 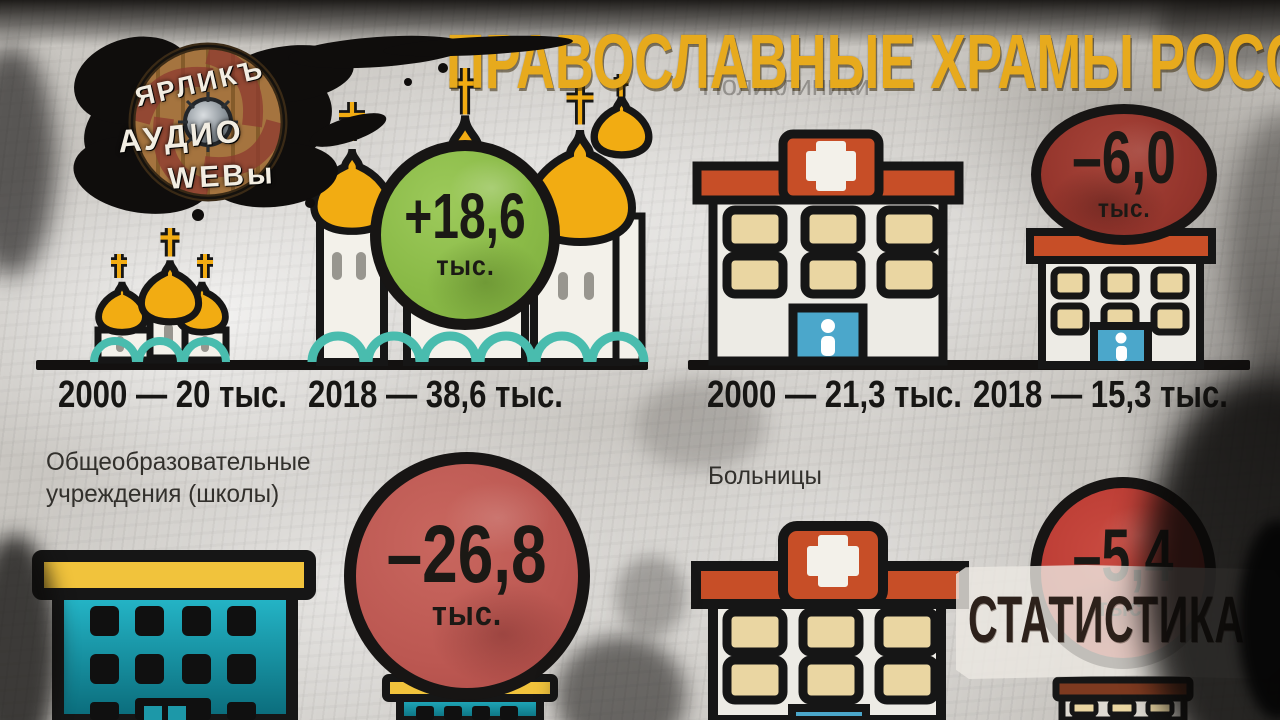 What do you see at coordinates (172, 395) in the screenshot?
I see `churches-stat-2000: 2000 — 20 тыс.` at bounding box center [172, 395].